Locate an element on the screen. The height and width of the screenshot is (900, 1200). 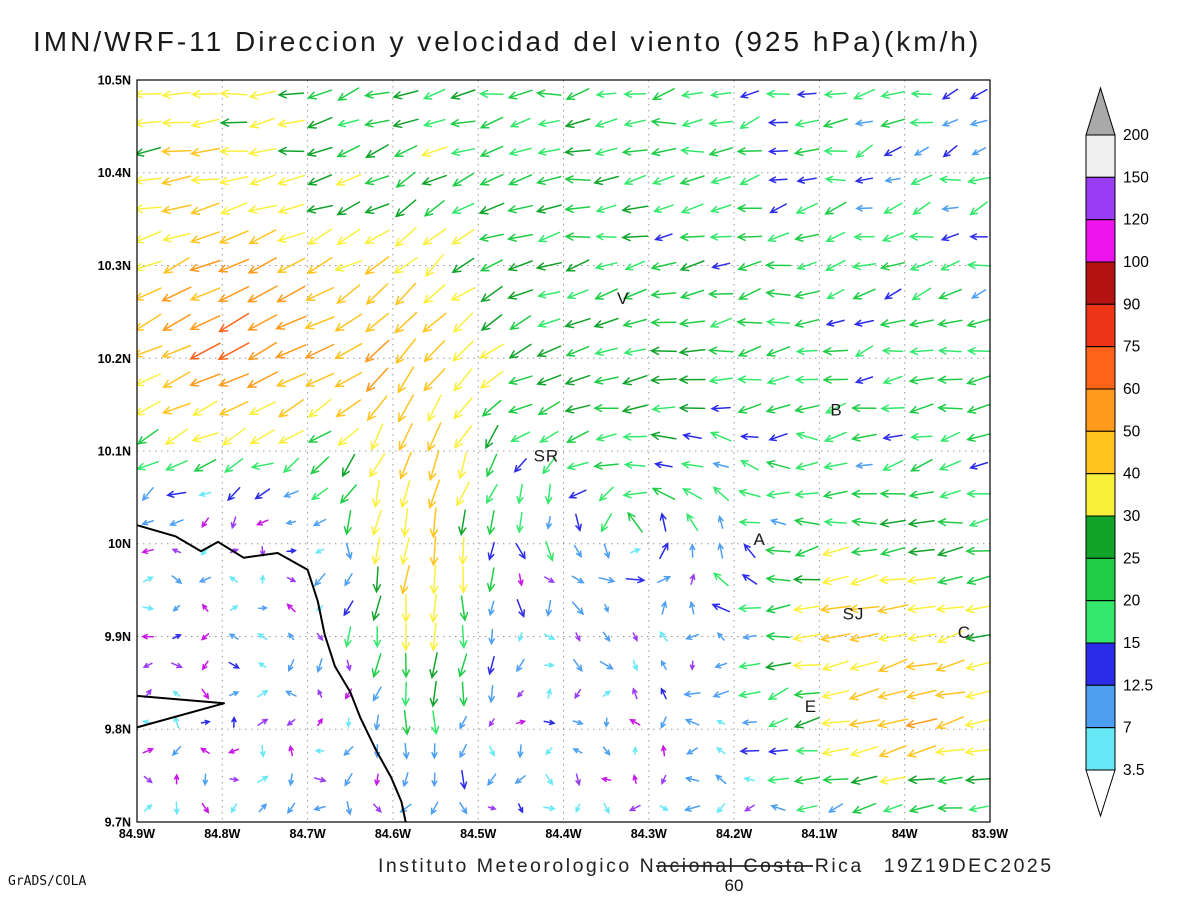
colorbar-label: 50 is located at coordinates (1132, 431).